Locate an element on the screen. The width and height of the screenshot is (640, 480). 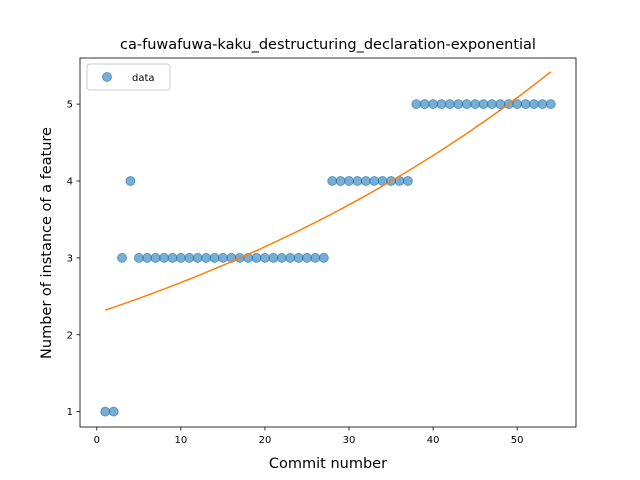
legend: data is located at coordinates (128, 77).